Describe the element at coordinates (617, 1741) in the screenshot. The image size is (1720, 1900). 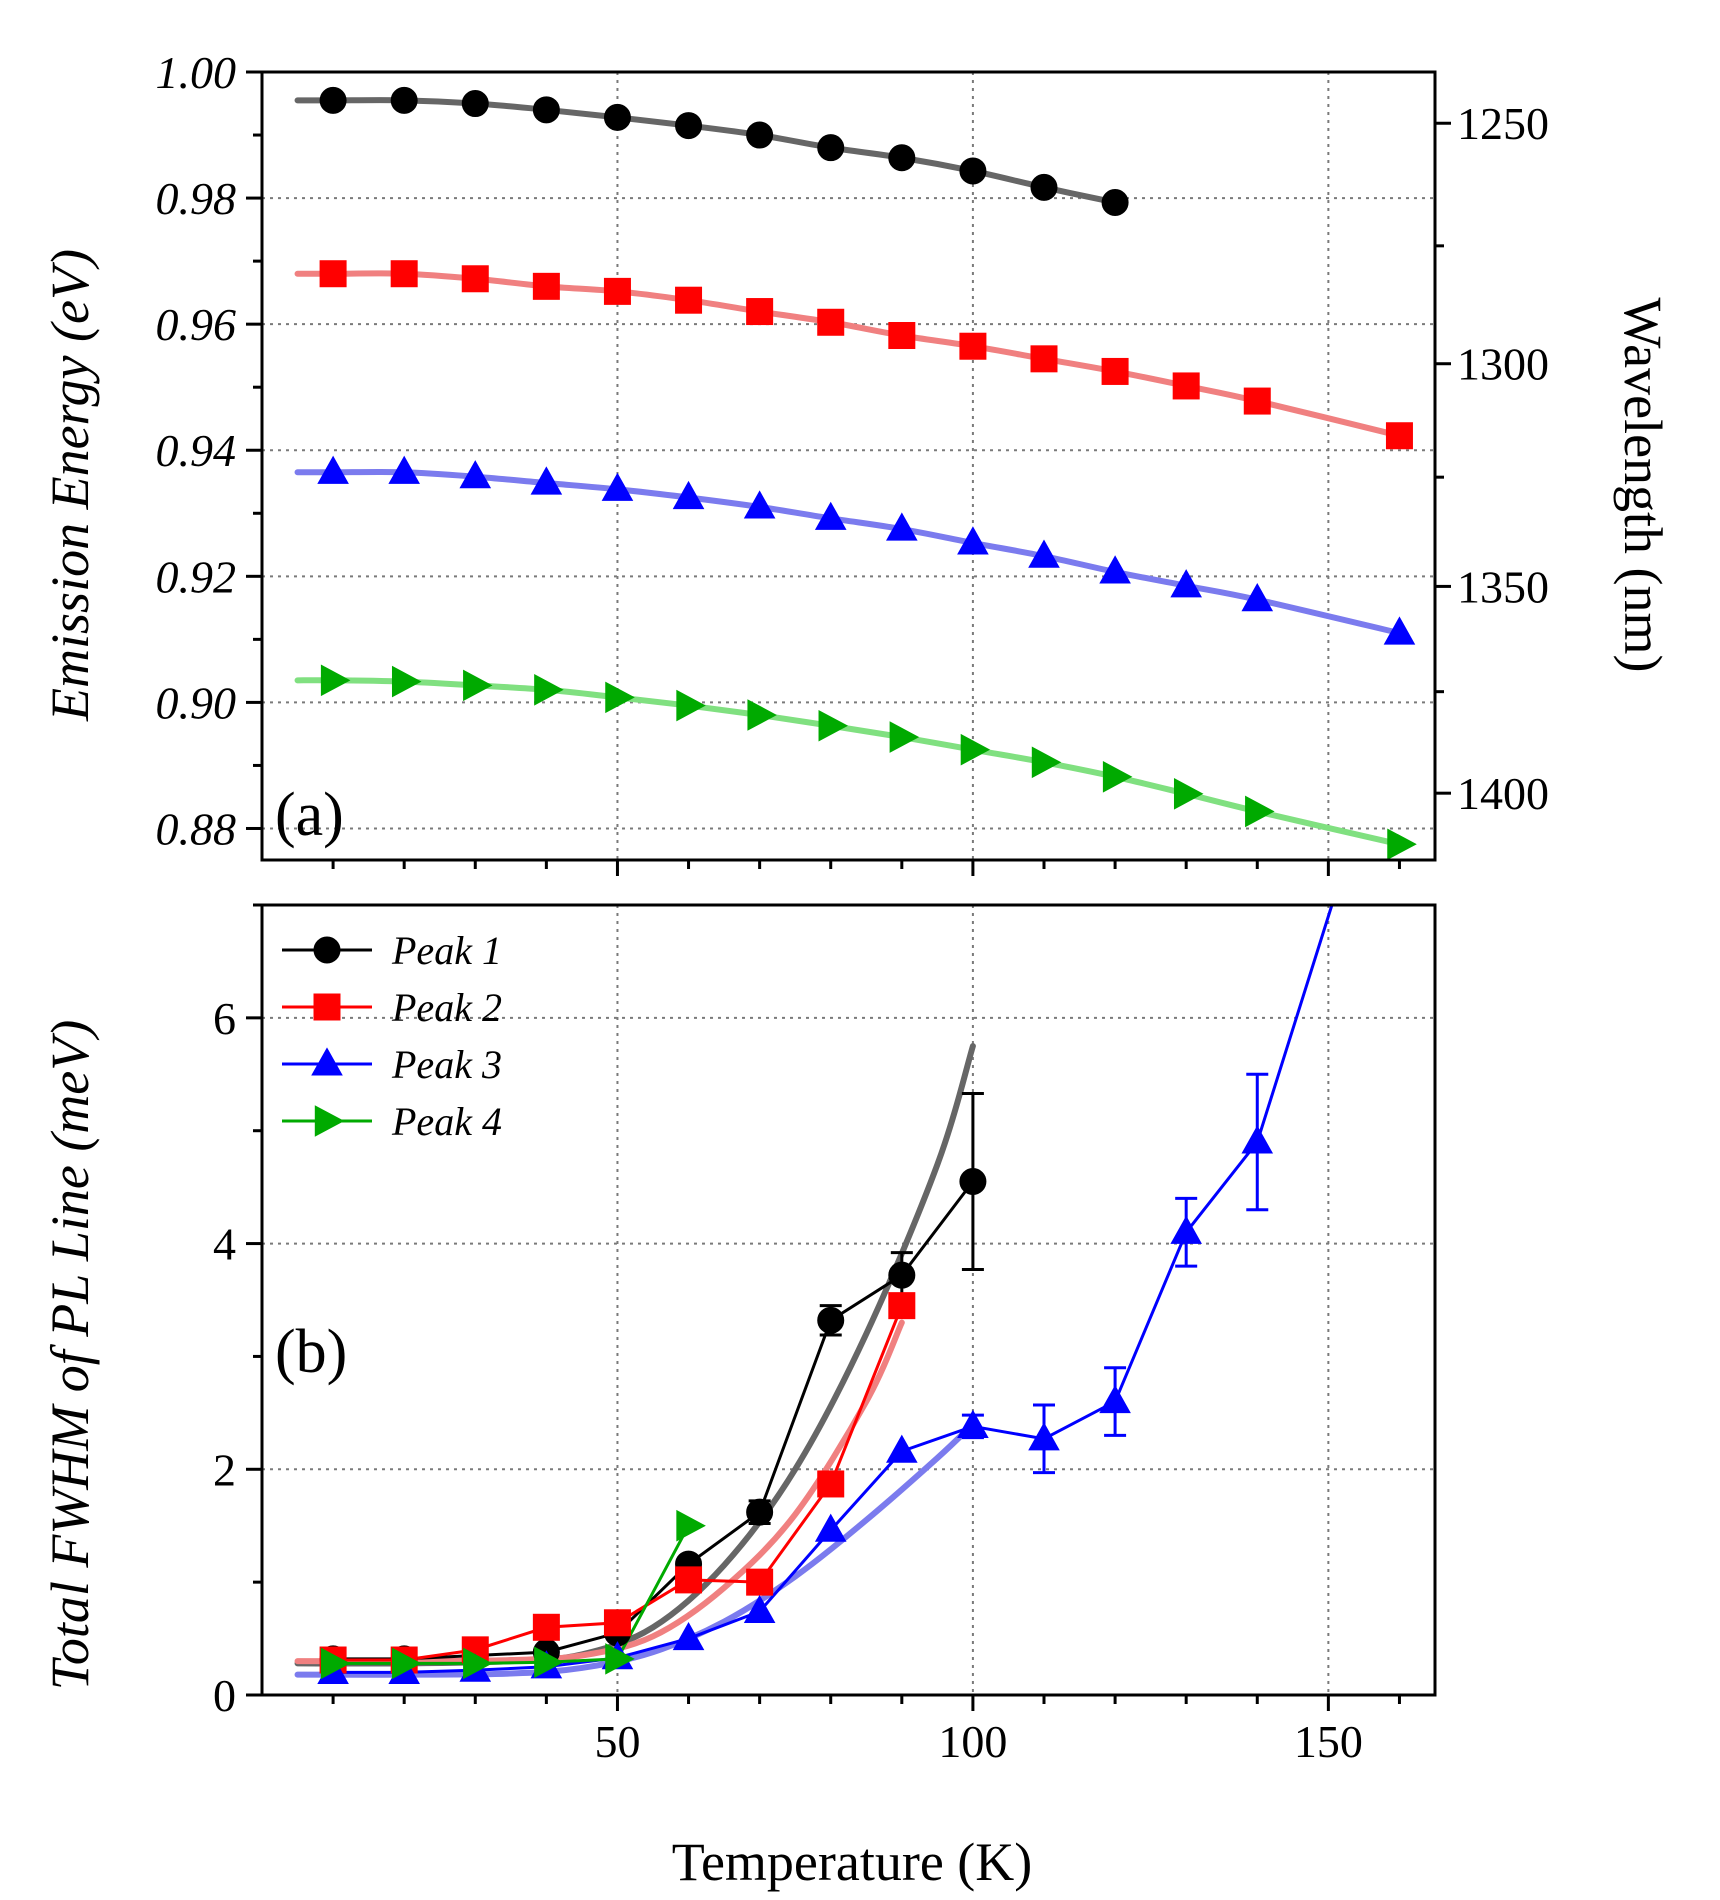
I see `x-tick-label: 50` at that location.